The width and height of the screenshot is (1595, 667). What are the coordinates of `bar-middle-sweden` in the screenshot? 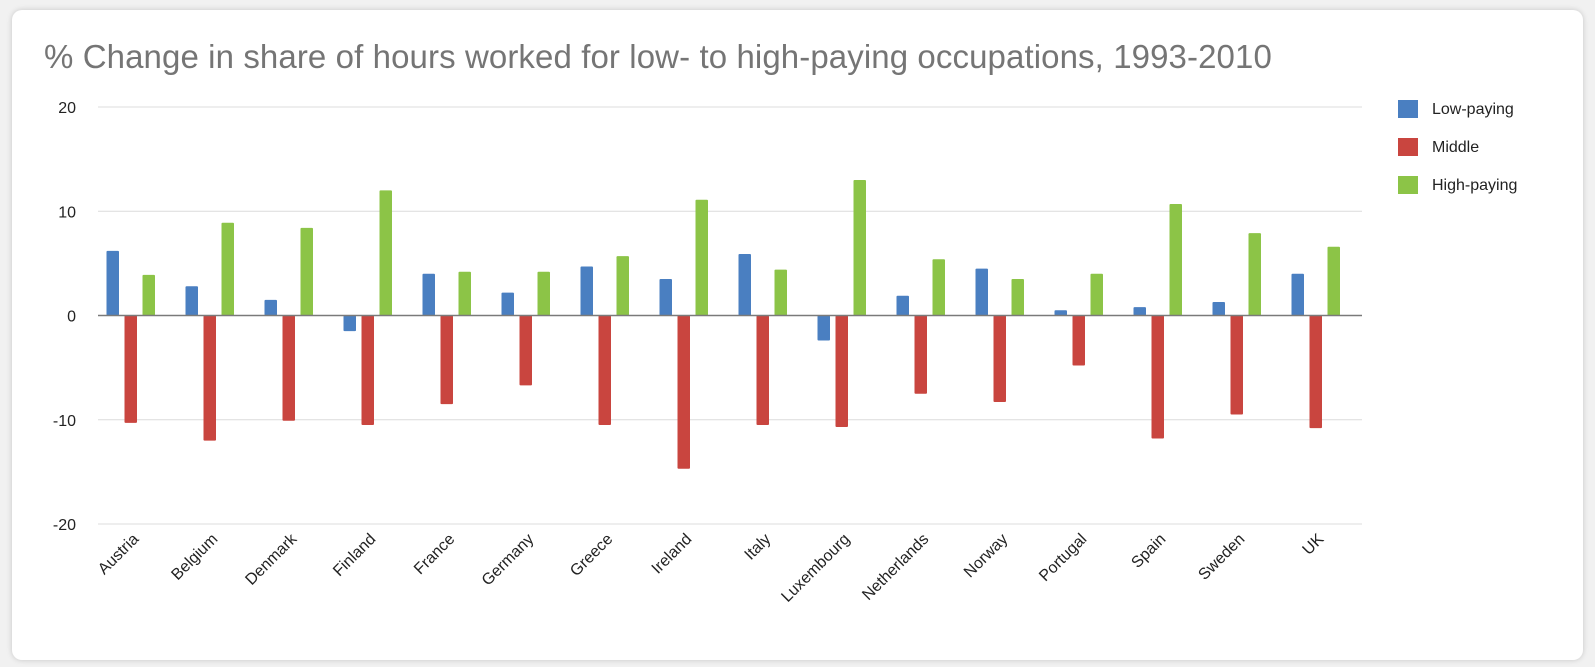 It's located at (1236, 365).